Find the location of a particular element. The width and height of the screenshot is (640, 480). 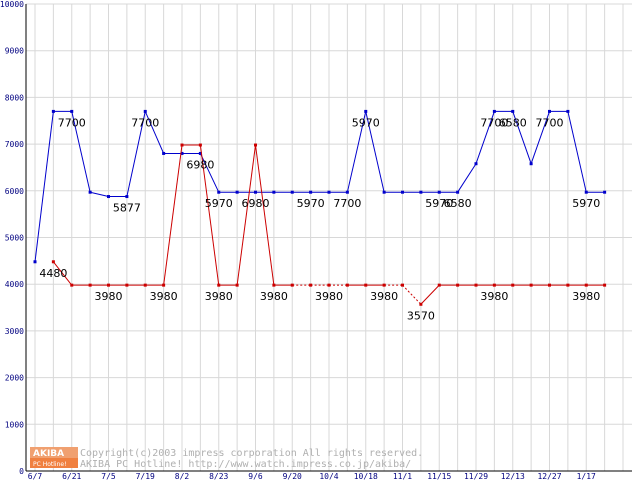

logo-main-text: AKIBA is located at coordinates (48, 454).